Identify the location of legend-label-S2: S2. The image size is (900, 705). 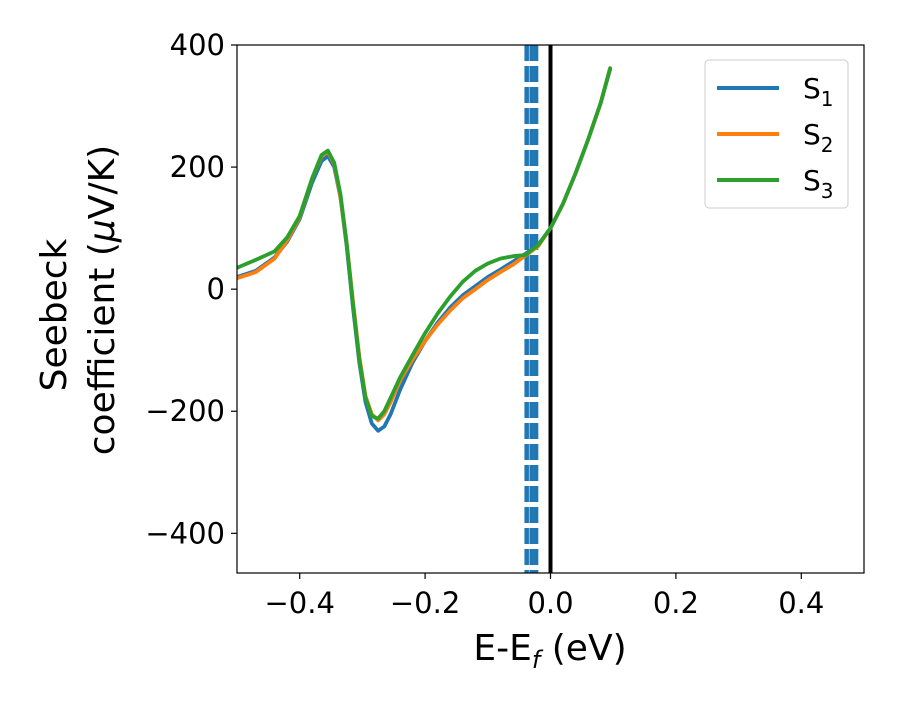
(818, 137).